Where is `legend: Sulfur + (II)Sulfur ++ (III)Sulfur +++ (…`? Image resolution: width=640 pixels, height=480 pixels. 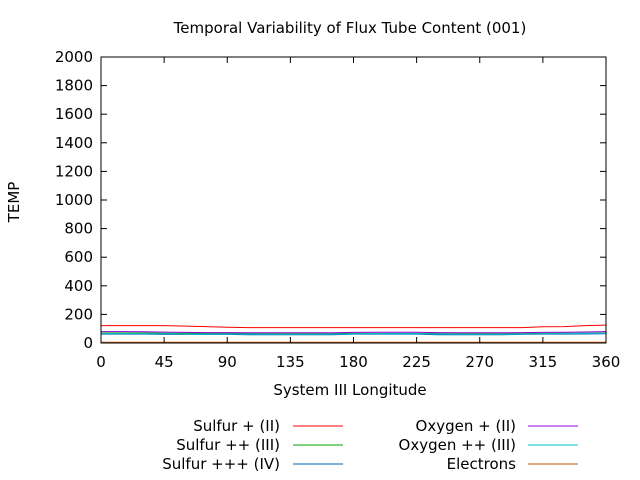
legend: Sulfur + (II)Sulfur ++ (III)Sulfur +++ (… is located at coordinates (370, 445).